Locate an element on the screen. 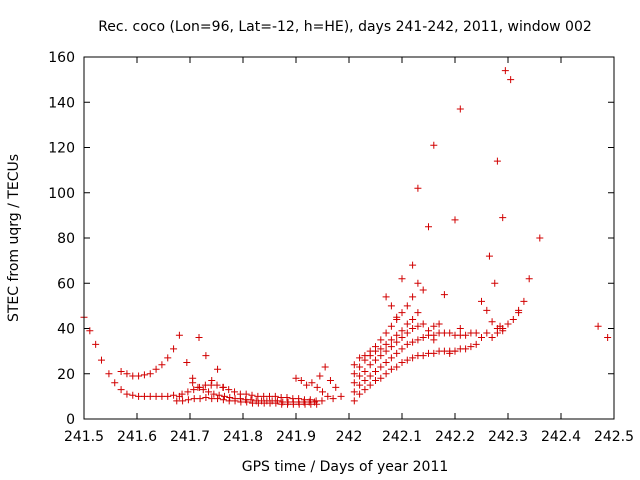  x-tick-label: 241.7 is located at coordinates (190, 437).